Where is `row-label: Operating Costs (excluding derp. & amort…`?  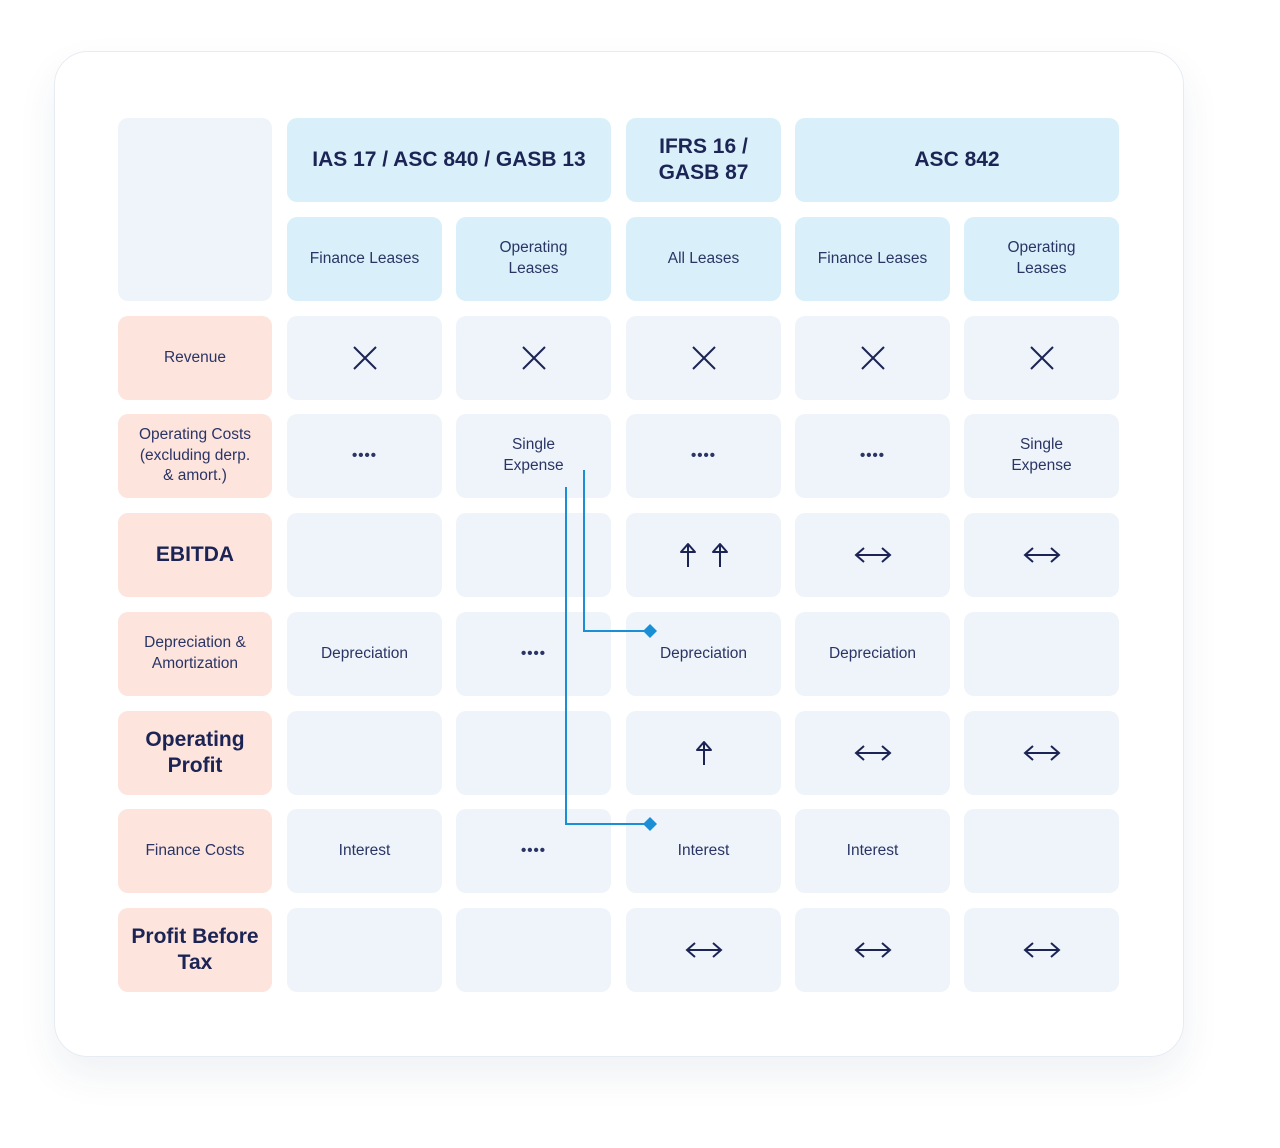 row-label: Operating Costs (excluding derp. & amort… is located at coordinates (195, 456).